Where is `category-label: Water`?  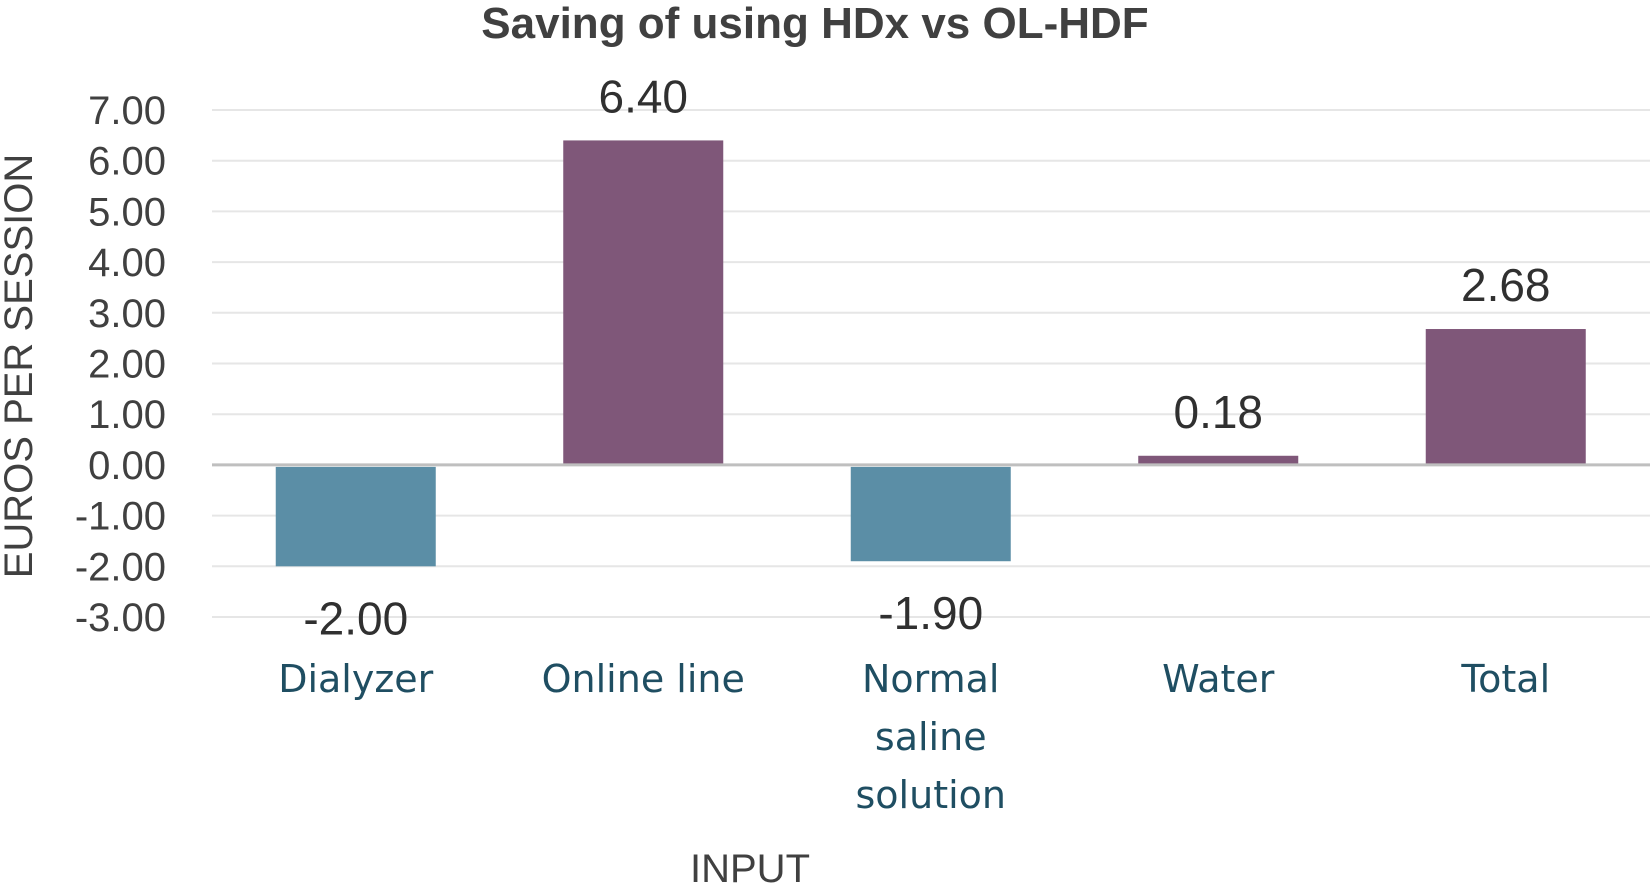
category-label: Water is located at coordinates (1218, 679).